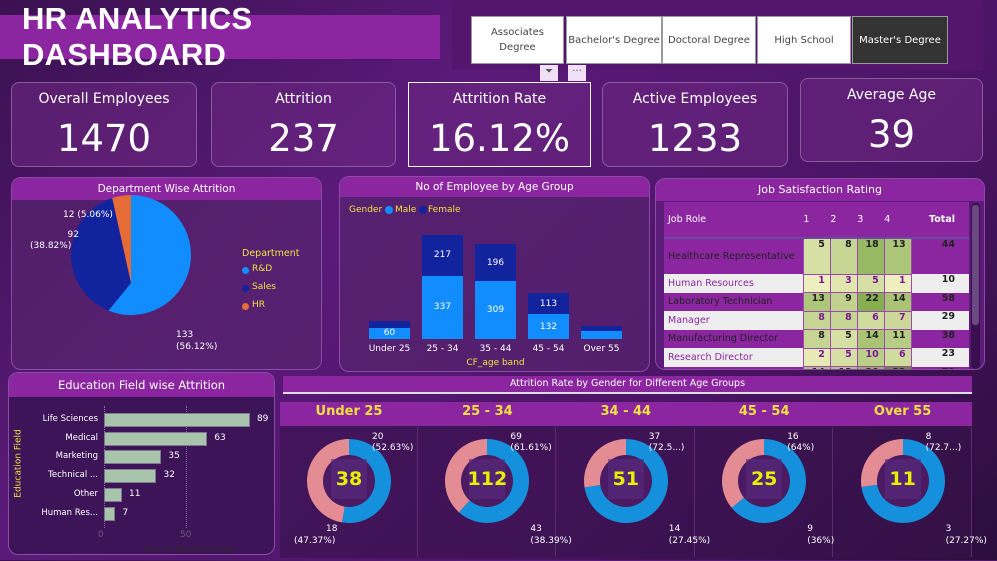 Image resolution: width=997 pixels, height=561 pixels. Describe the element at coordinates (551, 541) in the screenshot. I see `female-pct-label: (38.39%)` at that location.